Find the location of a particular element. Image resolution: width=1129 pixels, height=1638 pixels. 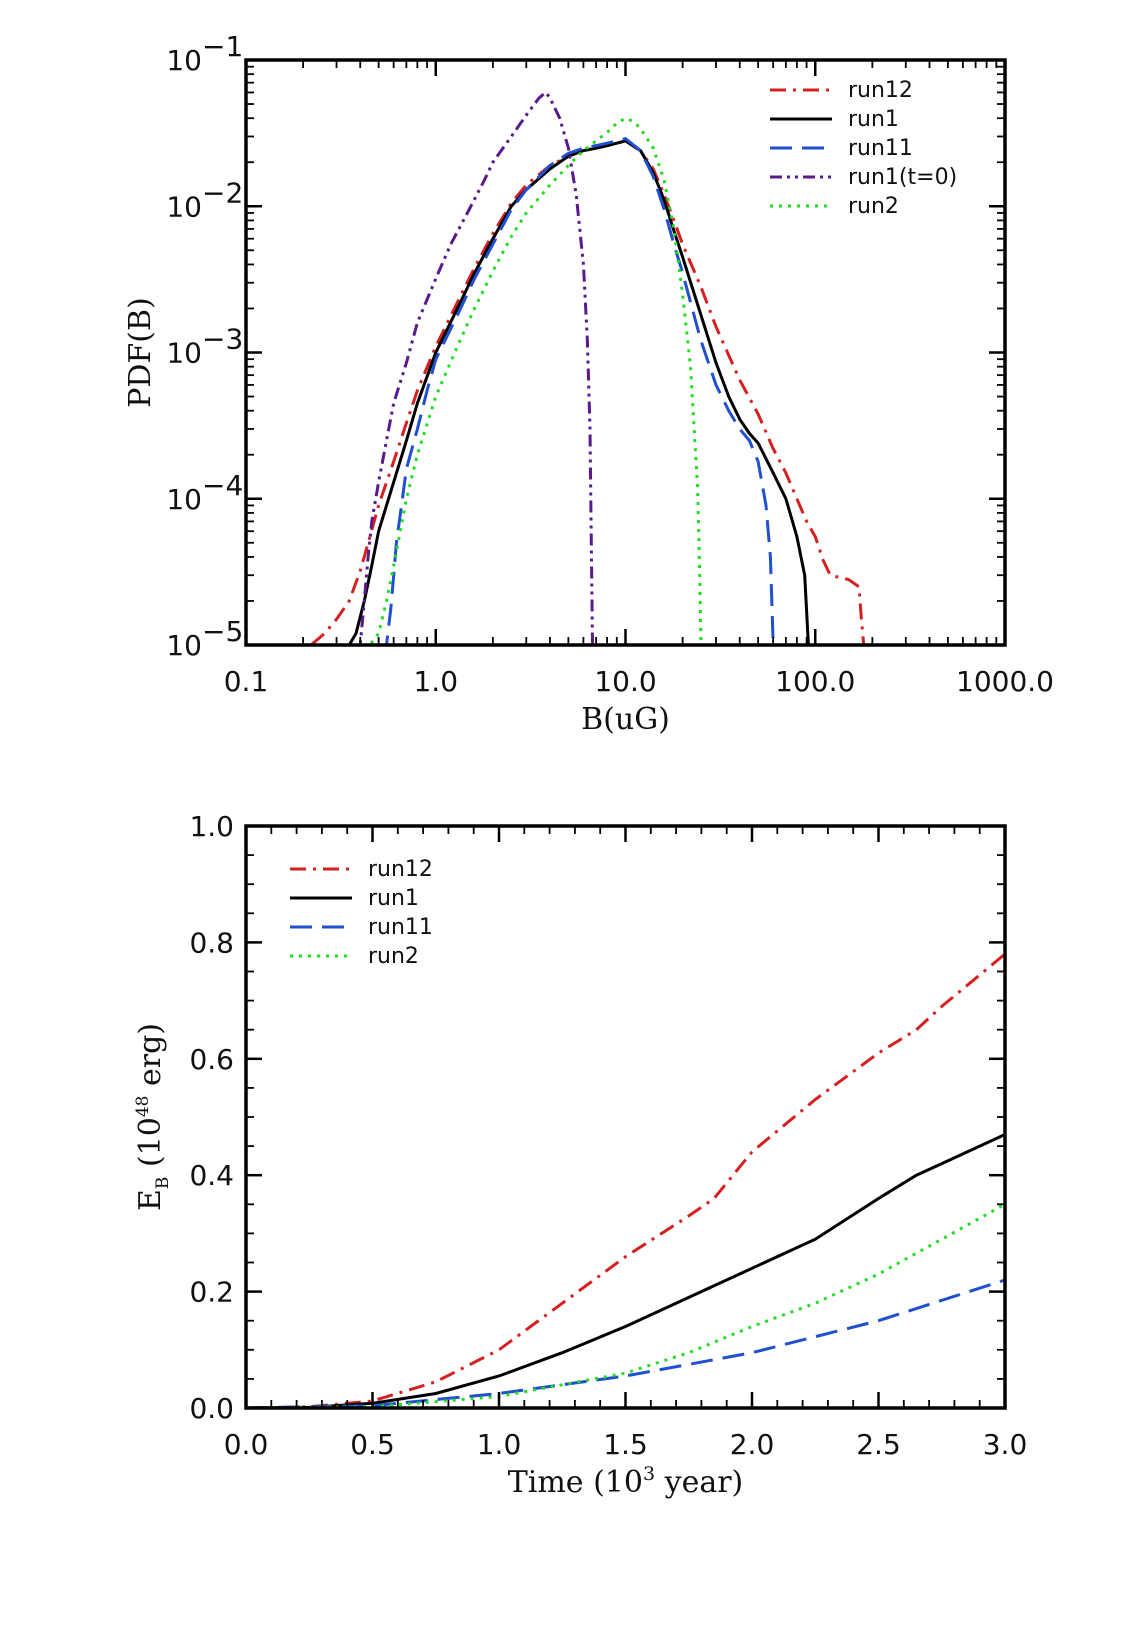

y-tick-label: 0.0 is located at coordinates (211, 1408).